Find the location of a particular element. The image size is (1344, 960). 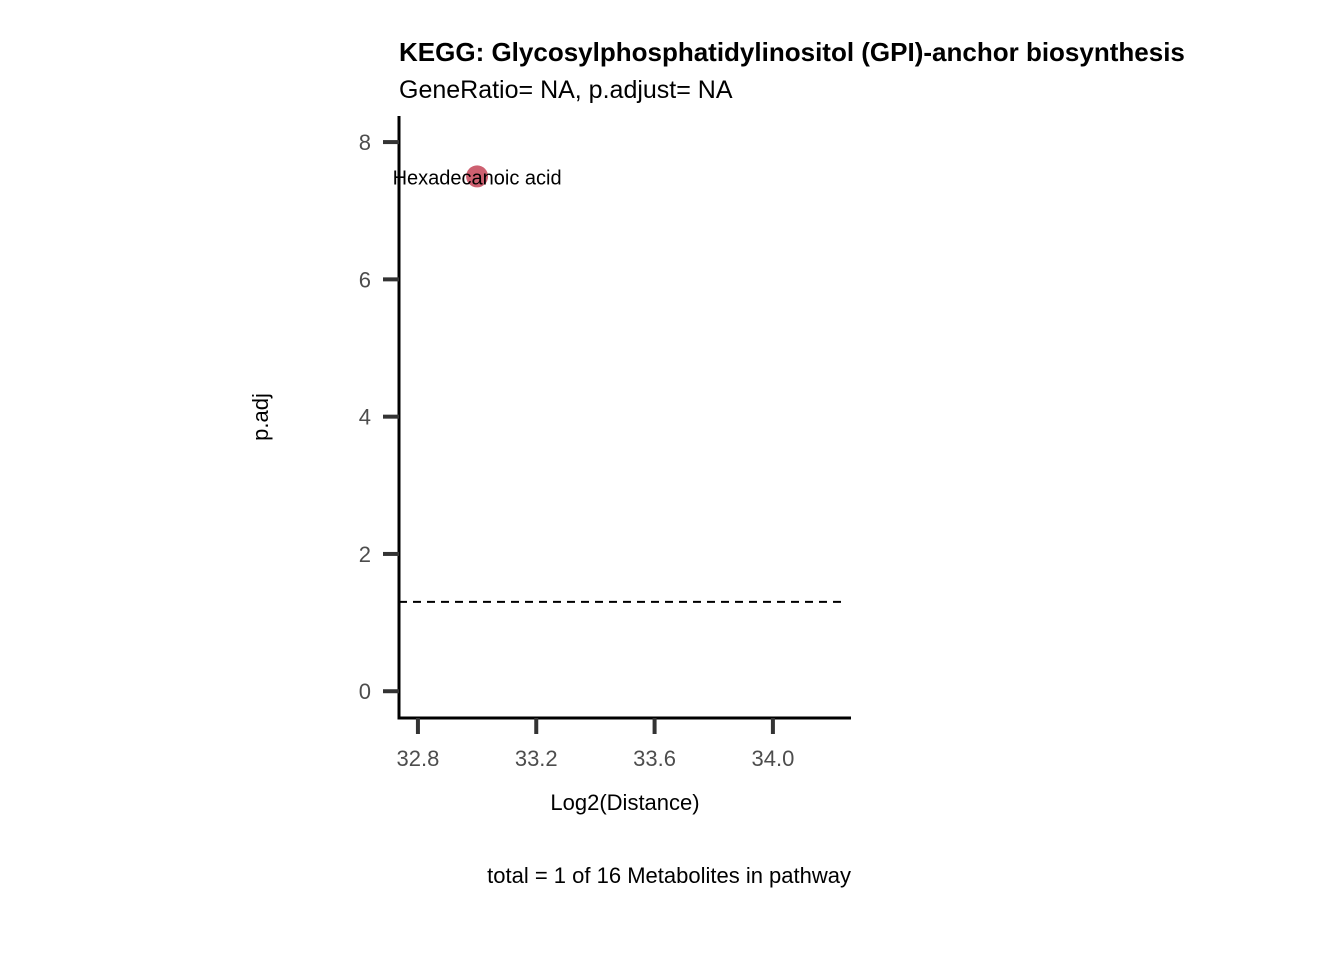

y-tick-label: 8 is located at coordinates (365, 142).